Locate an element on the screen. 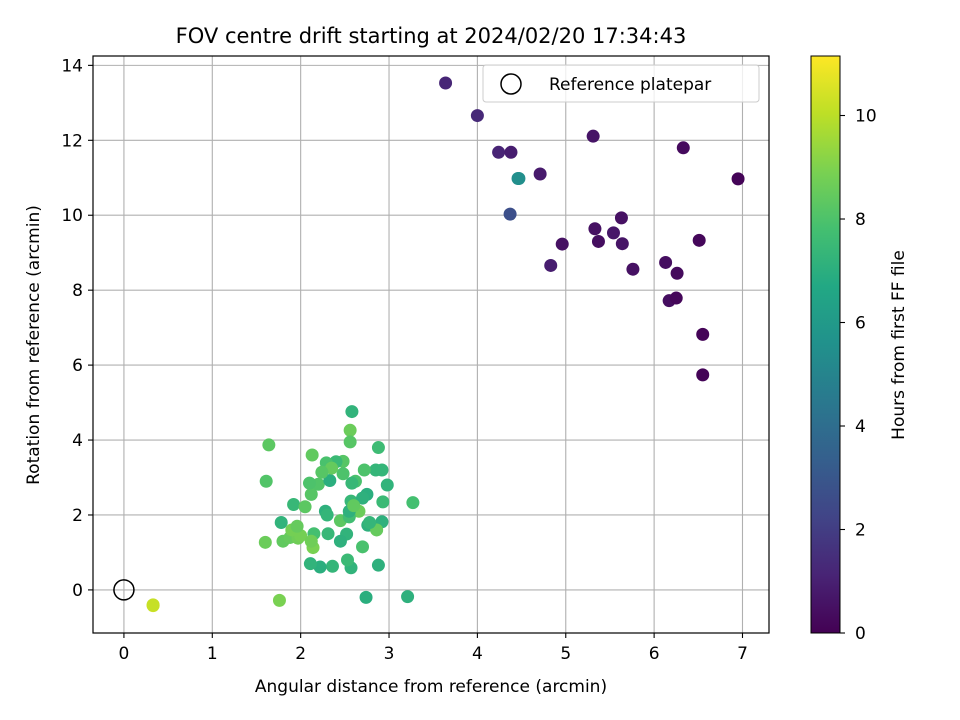 The height and width of the screenshot is (720, 960). y-axis-label: Rotation from reference (arcmin) is located at coordinates (34, 345).